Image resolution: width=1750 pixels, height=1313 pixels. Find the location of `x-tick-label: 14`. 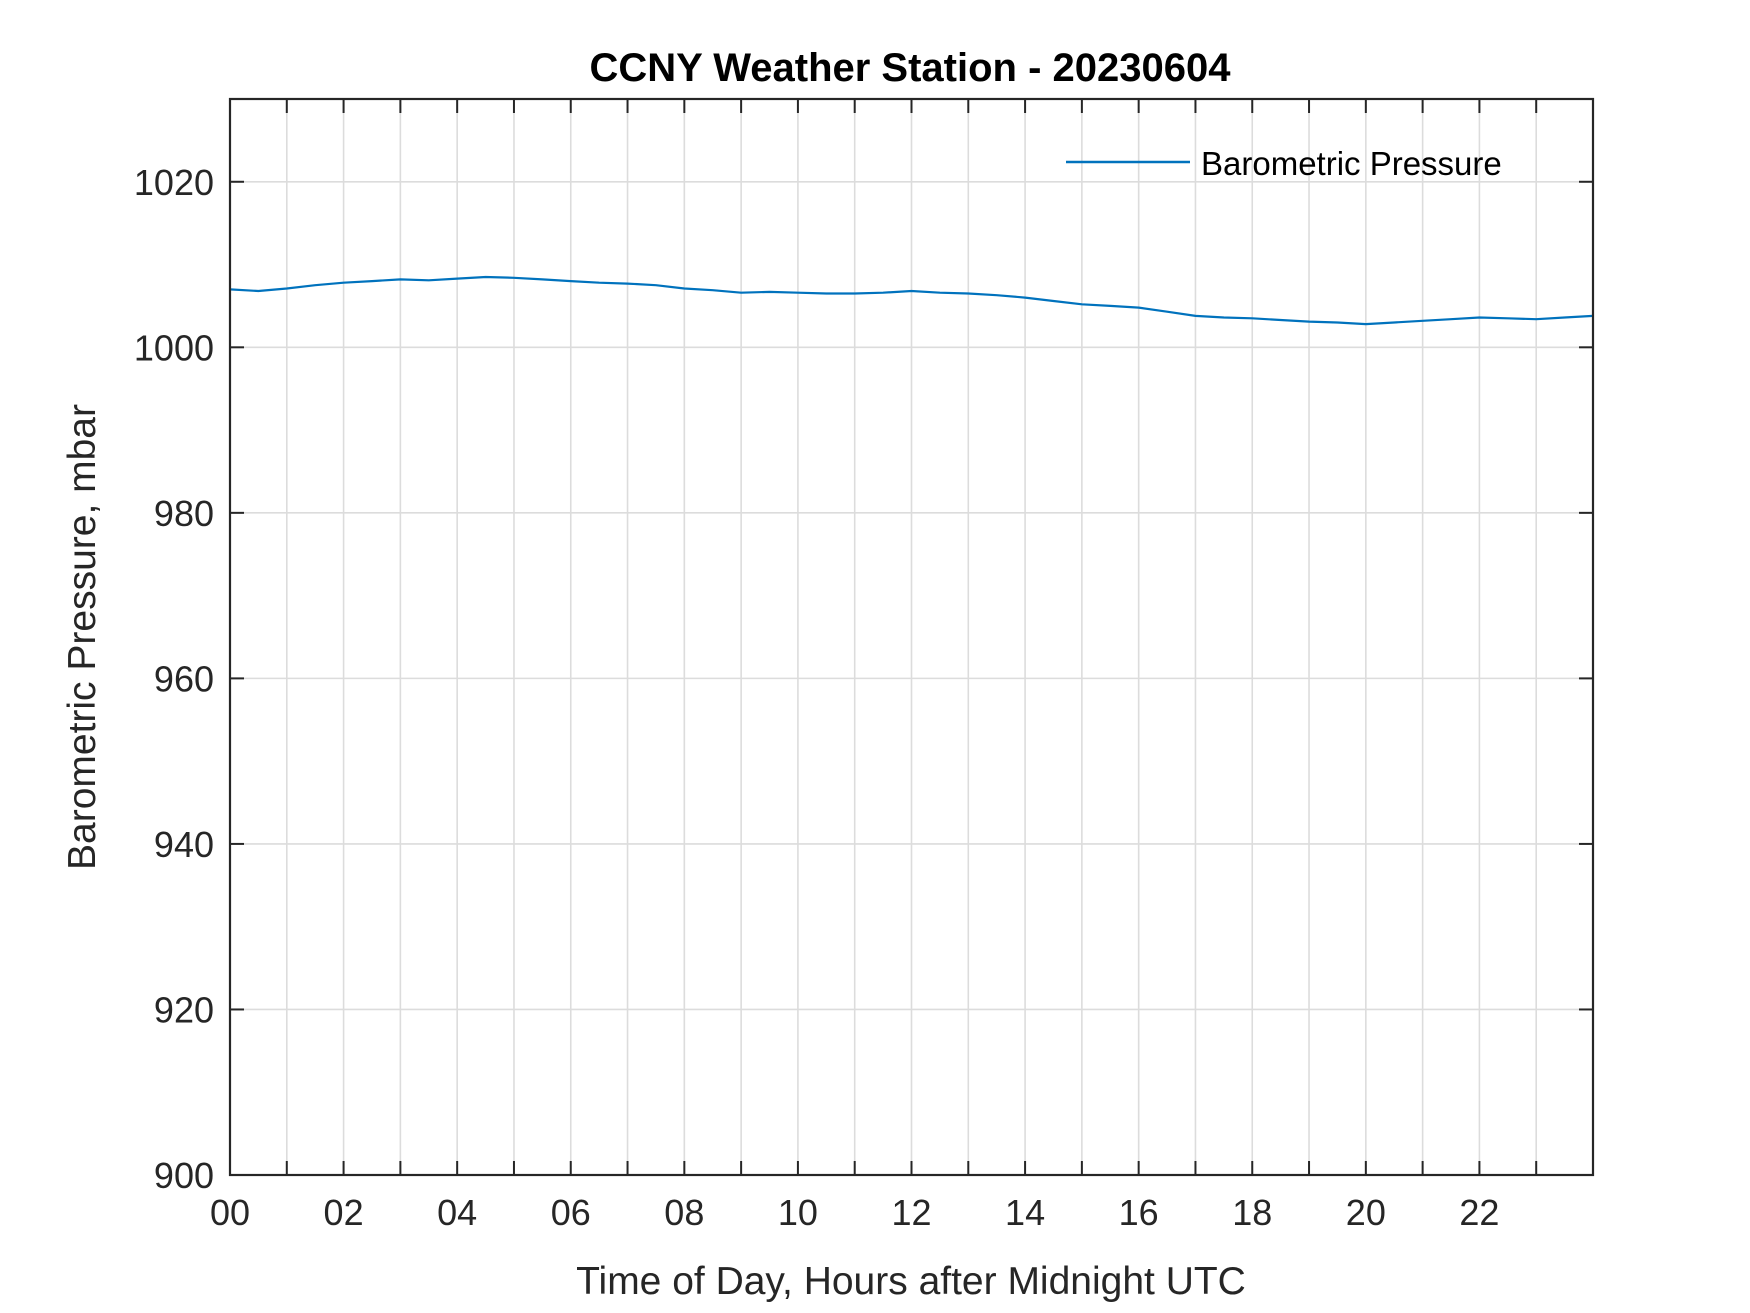

x-tick-label: 14 is located at coordinates (1025, 1212).